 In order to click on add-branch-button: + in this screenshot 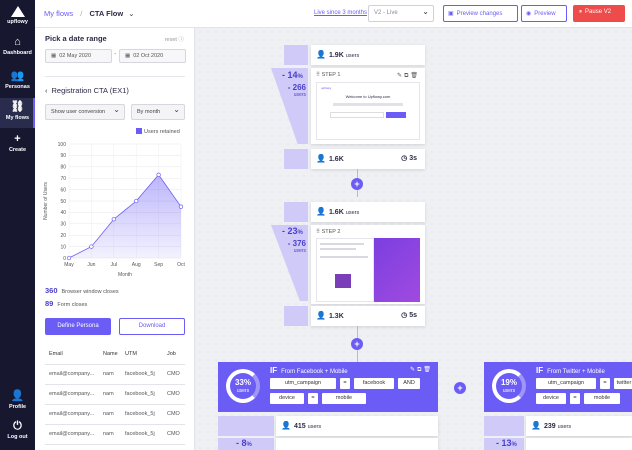, I will do `click(460, 388)`.